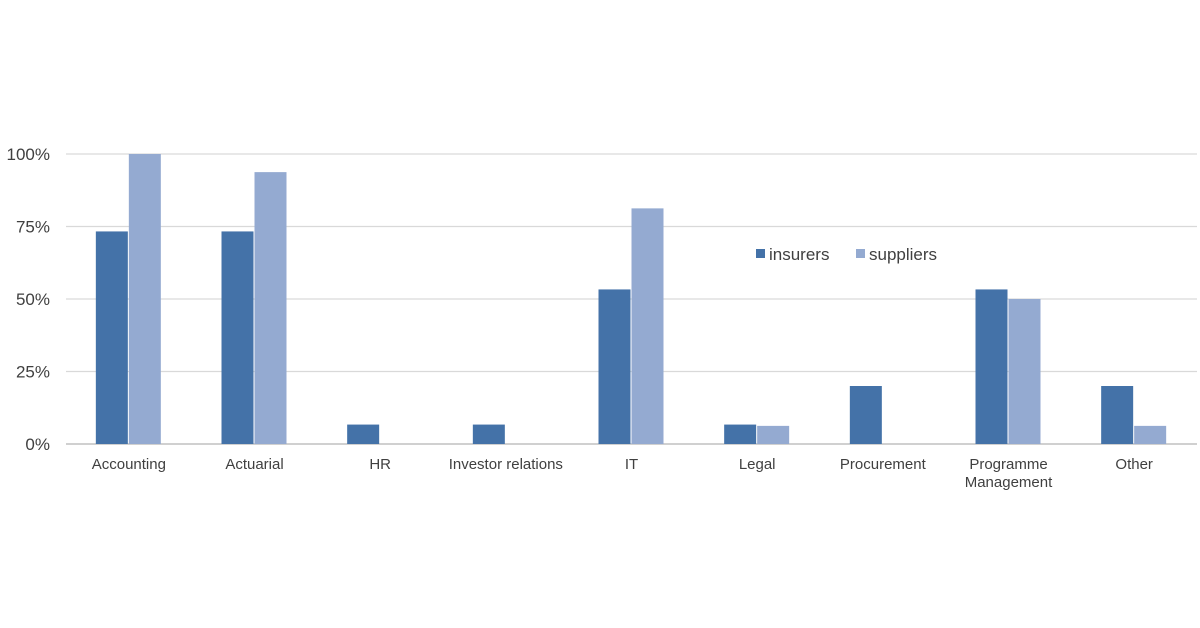 The width and height of the screenshot is (1200, 628). I want to click on legend-label-insurers: insurers, so click(799, 254).